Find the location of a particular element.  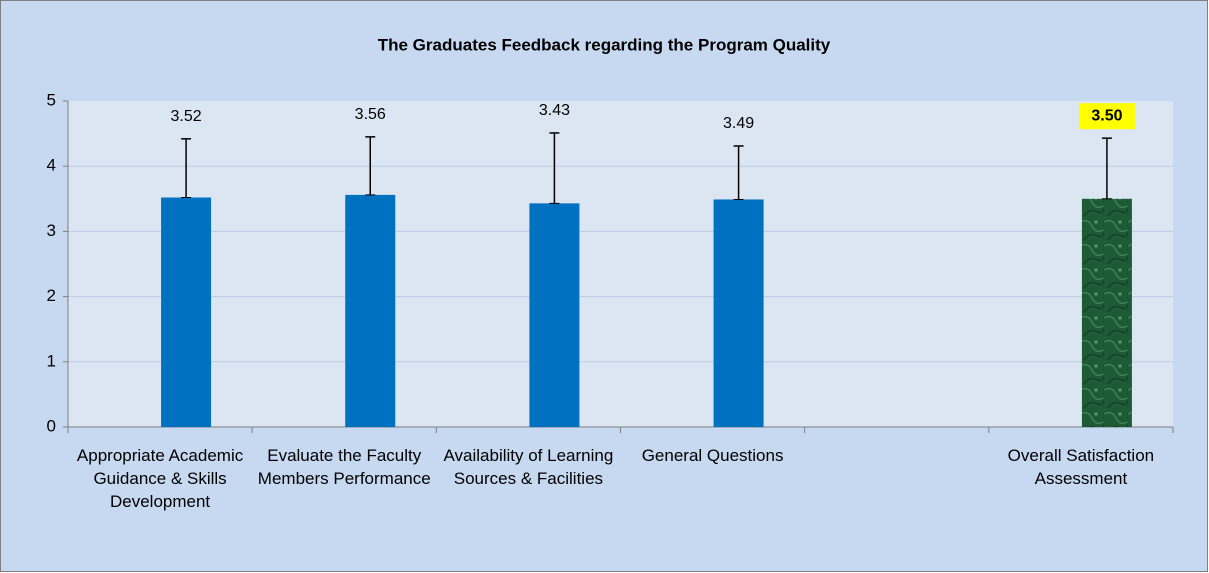

value-label: 3.56 is located at coordinates (370, 114).